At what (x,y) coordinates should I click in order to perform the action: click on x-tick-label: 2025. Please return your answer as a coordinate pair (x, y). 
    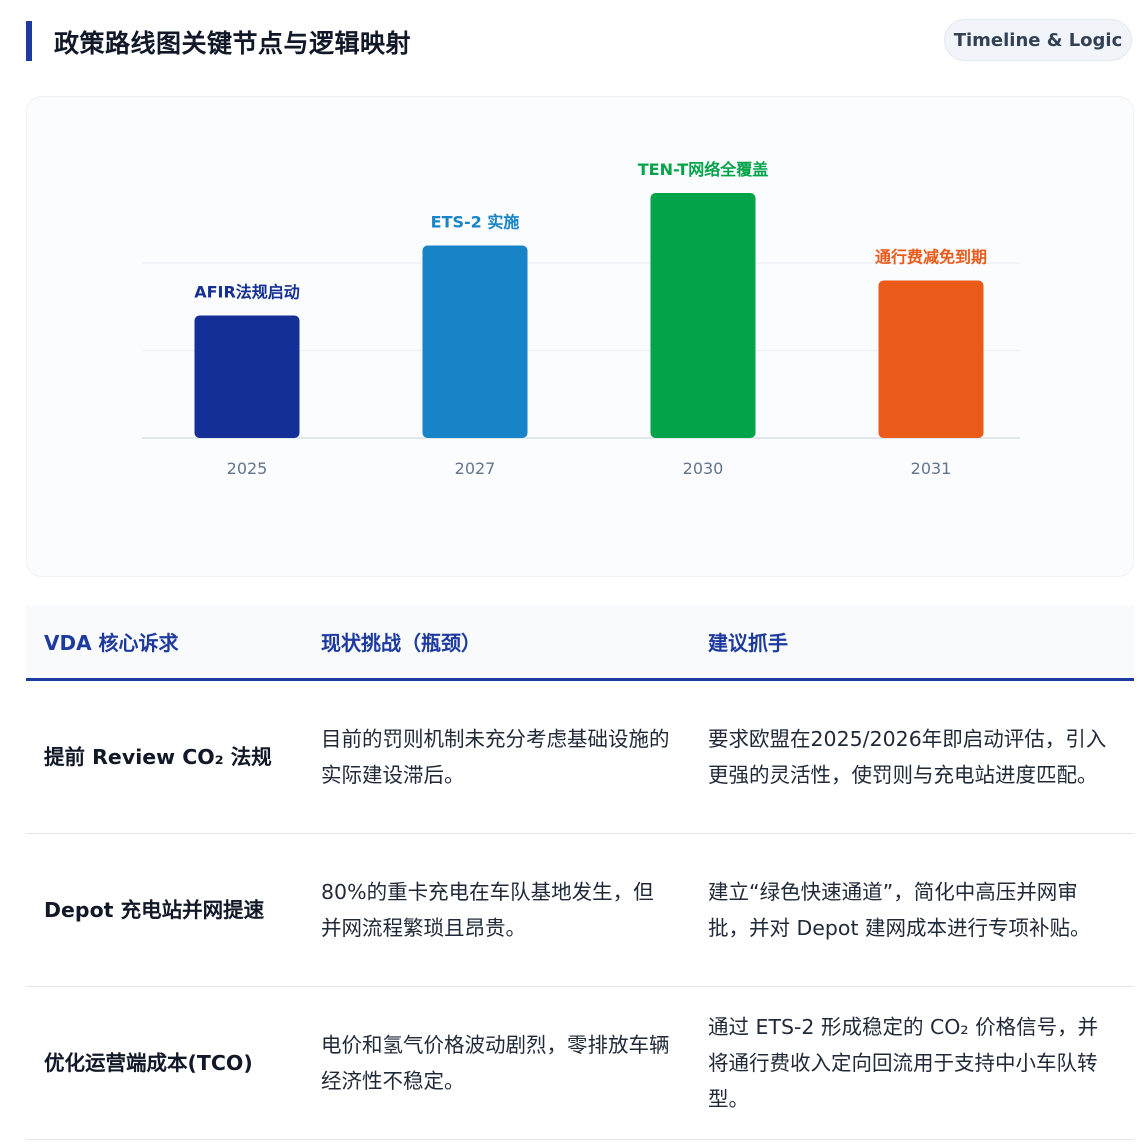
    Looking at the image, I should click on (247, 468).